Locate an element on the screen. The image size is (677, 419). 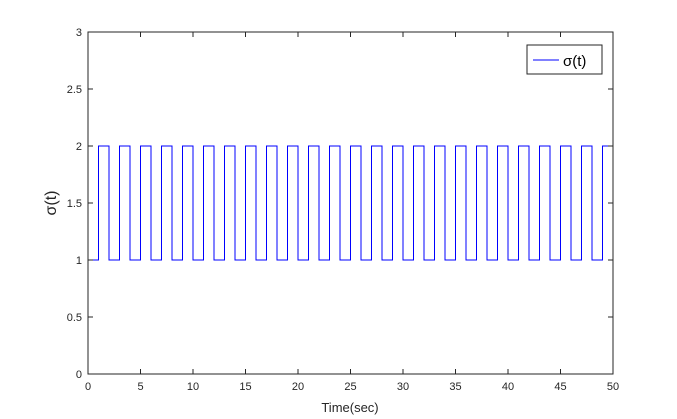
x-tick-label: 10 is located at coordinates (193, 387).